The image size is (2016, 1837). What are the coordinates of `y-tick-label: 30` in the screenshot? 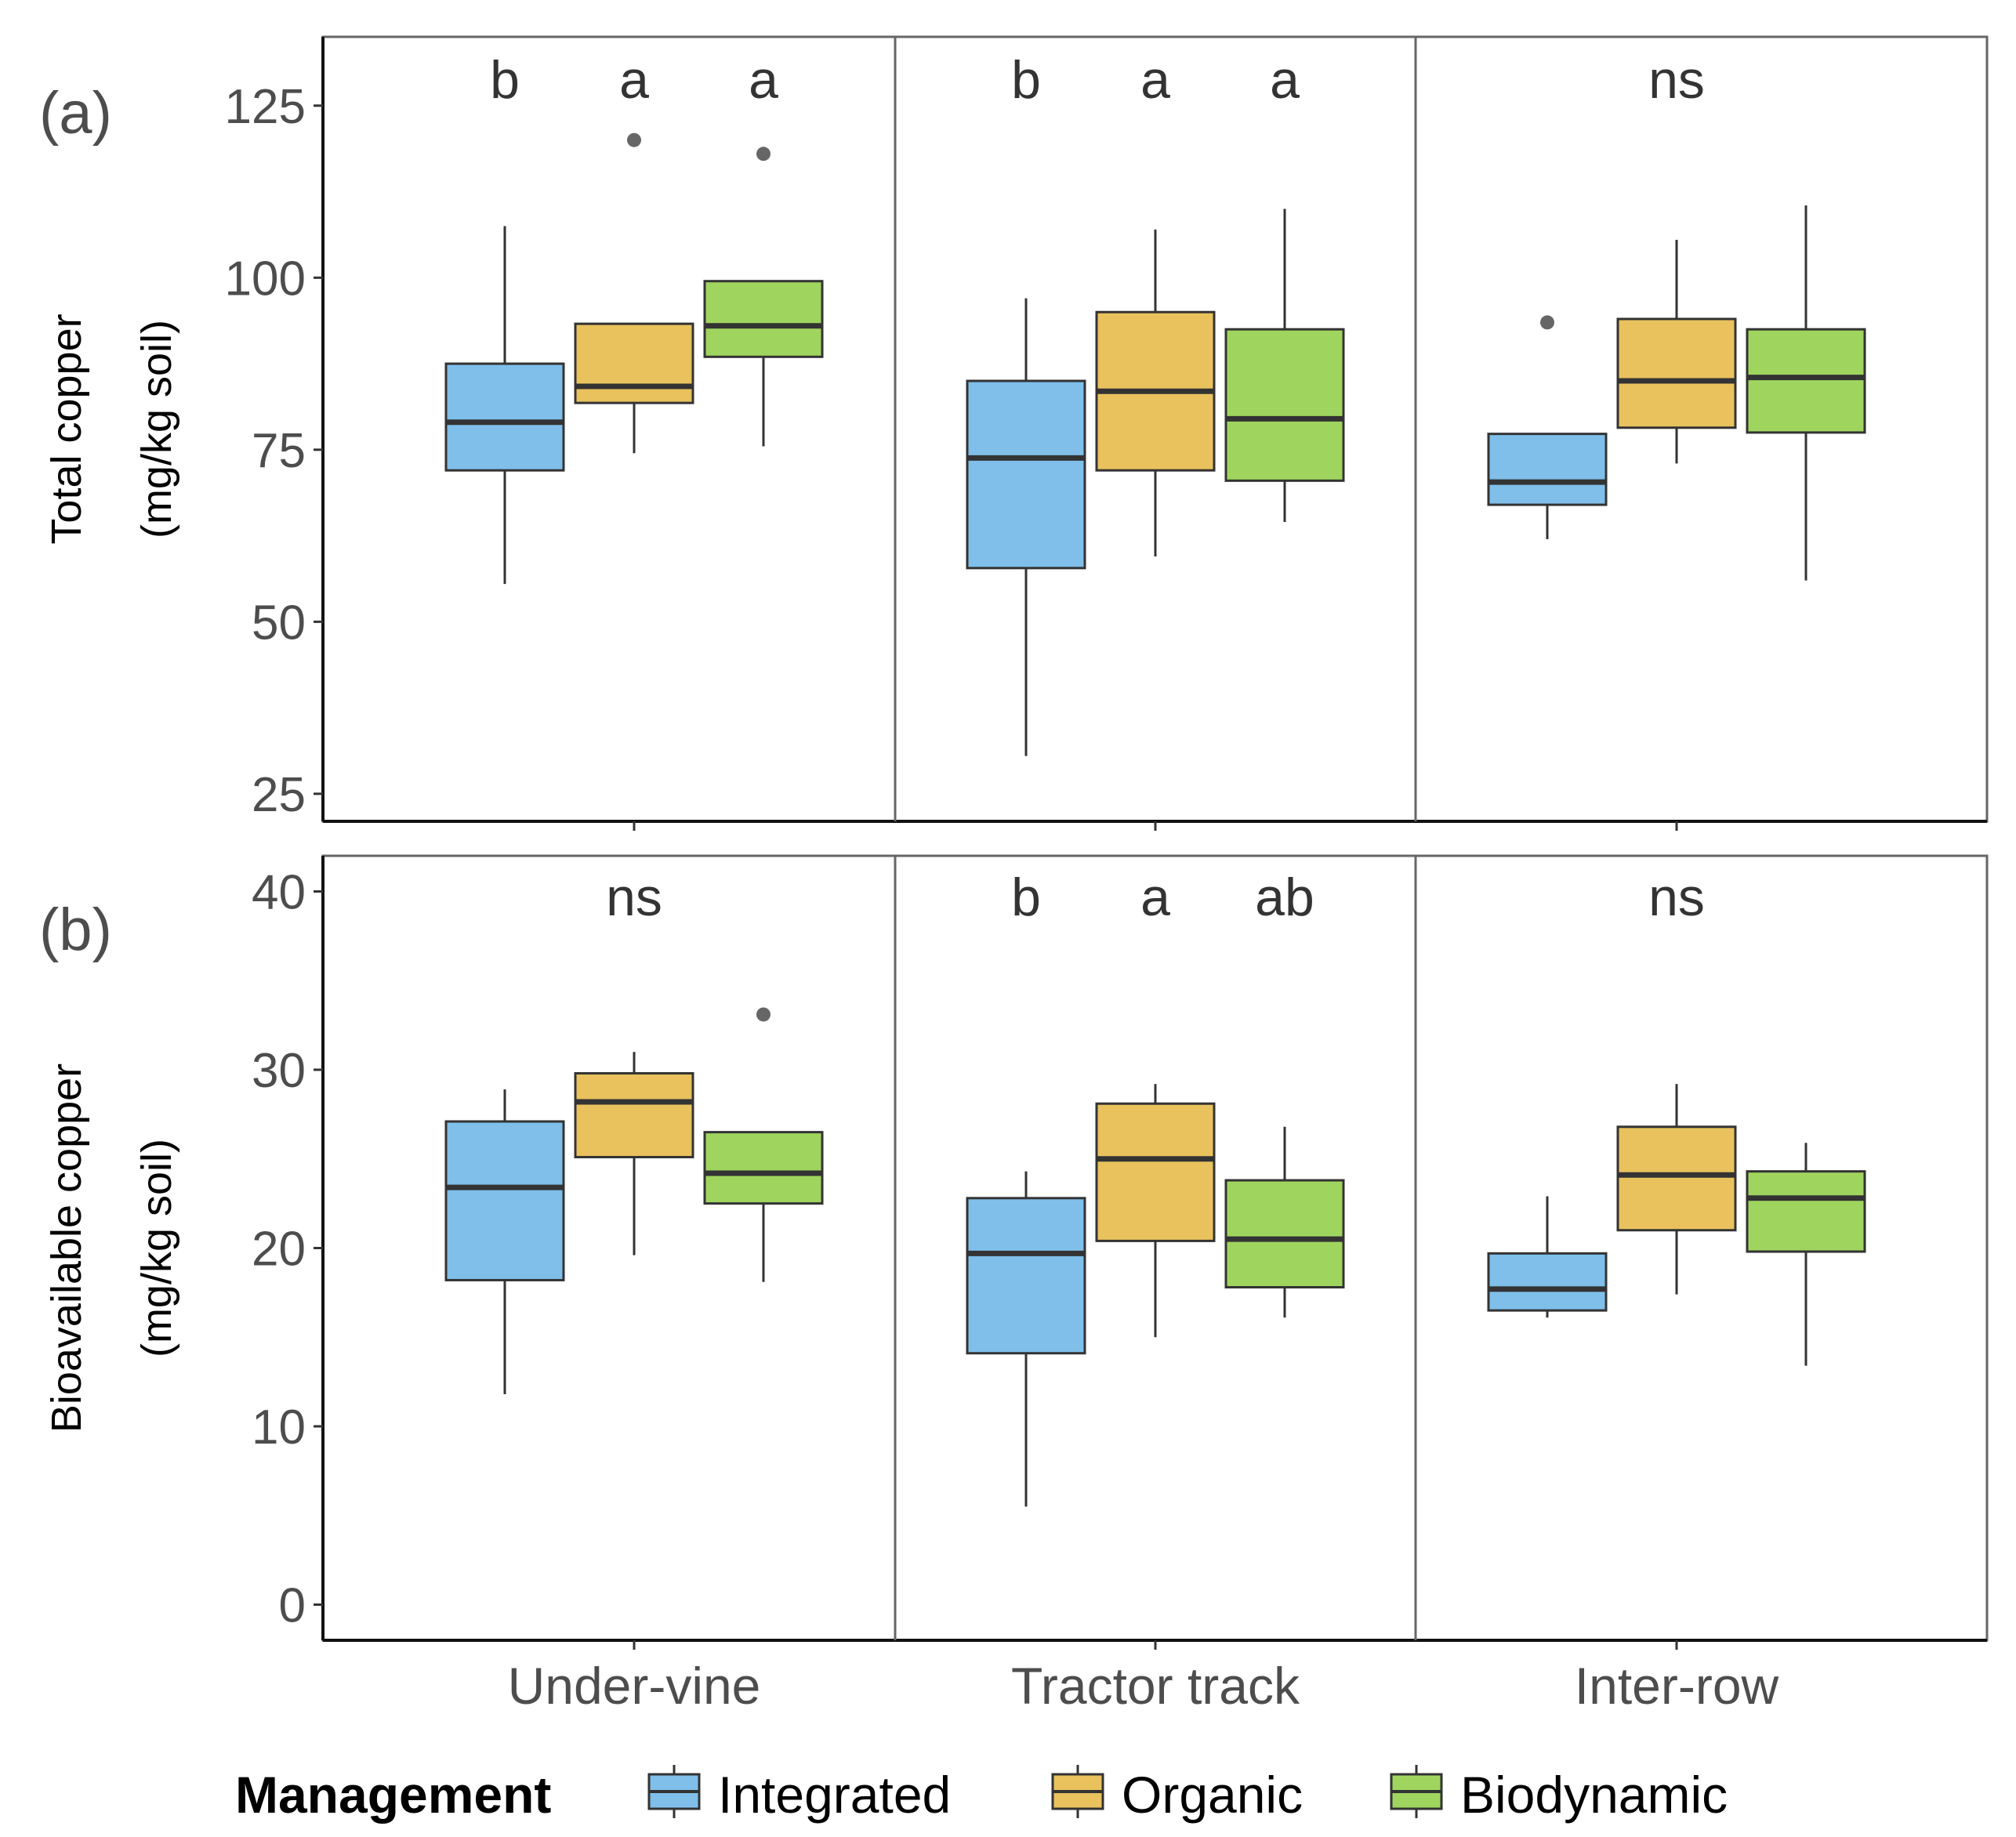 It's located at (279, 1071).